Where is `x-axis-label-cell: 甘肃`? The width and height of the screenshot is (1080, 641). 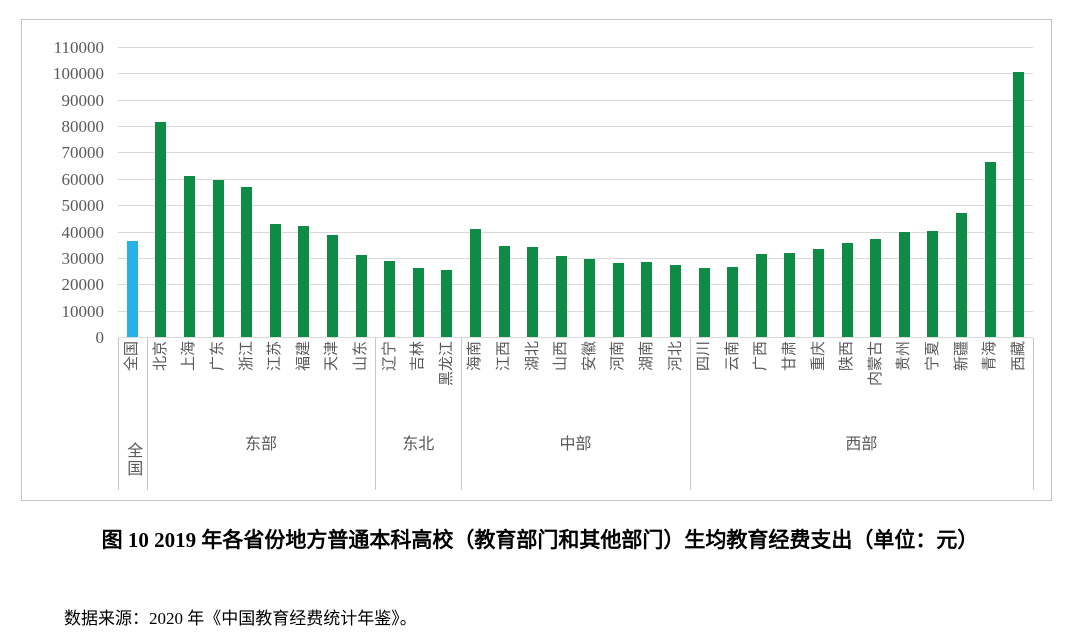 x-axis-label-cell: 甘肃 is located at coordinates (790, 383).